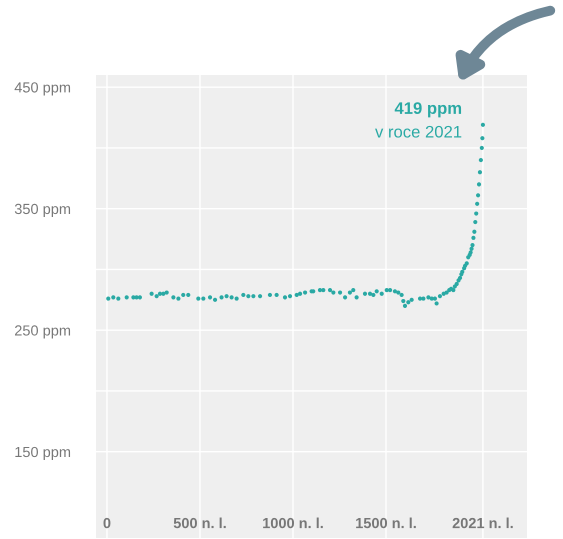  What do you see at coordinates (42, 332) in the screenshot?
I see `y-tick-label: 250 ppm` at bounding box center [42, 332].